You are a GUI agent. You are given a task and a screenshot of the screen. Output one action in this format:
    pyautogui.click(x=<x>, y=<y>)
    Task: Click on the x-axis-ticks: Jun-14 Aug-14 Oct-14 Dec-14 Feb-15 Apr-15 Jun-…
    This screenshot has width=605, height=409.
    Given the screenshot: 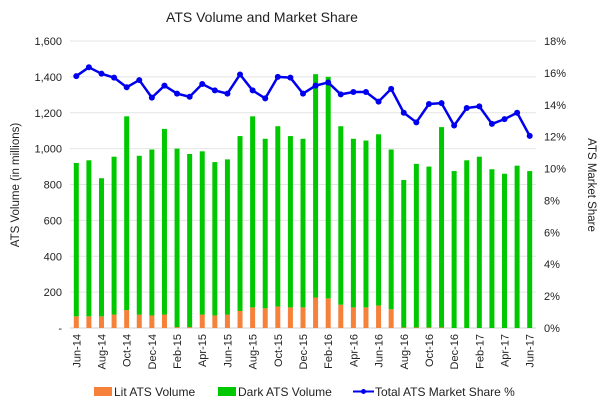 What is the action you would take?
    pyautogui.click(x=303, y=351)
    